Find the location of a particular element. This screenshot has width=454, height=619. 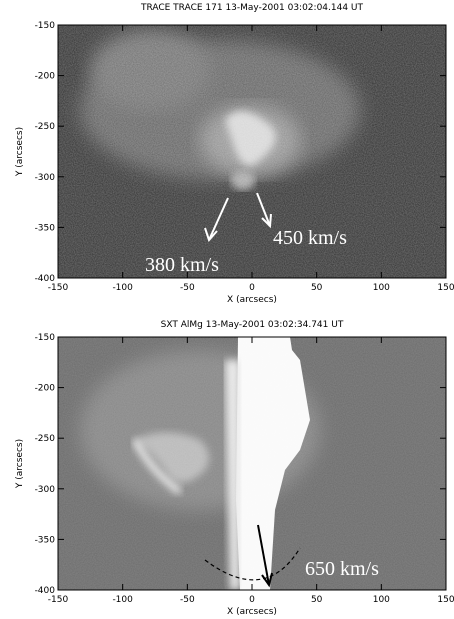

front-arc is located at coordinates (252, 564).